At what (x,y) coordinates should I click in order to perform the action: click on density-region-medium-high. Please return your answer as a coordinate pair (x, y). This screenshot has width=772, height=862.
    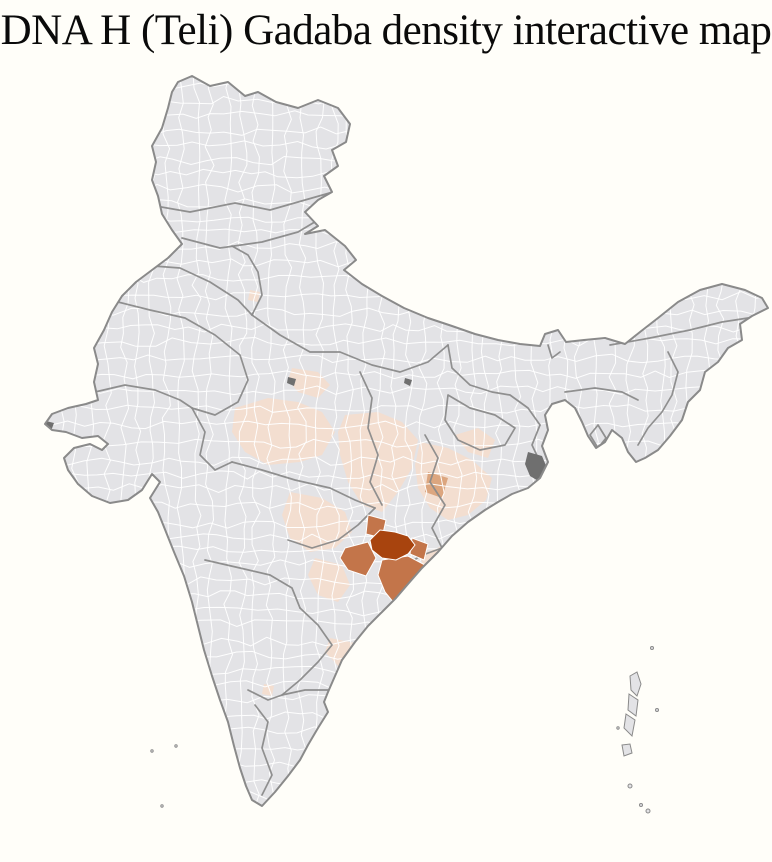
    Looking at the image, I should click on (358, 559).